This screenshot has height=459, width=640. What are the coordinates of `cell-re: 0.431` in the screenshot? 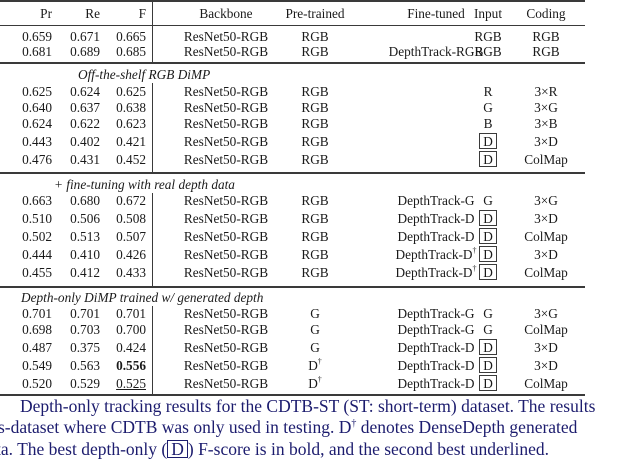 It's located at (85, 159).